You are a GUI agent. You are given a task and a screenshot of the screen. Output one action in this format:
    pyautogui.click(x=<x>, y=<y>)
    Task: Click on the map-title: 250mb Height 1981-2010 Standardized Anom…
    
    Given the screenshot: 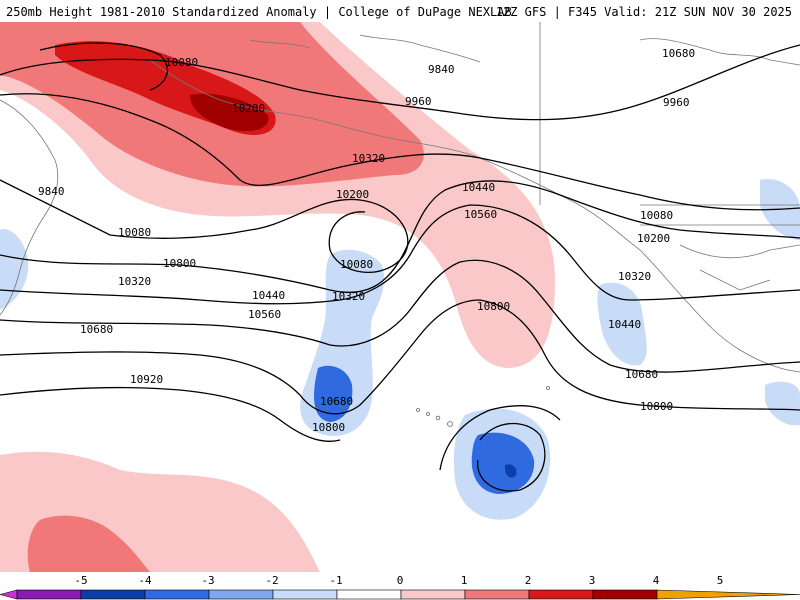 What is the action you would take?
    pyautogui.click(x=259, y=12)
    